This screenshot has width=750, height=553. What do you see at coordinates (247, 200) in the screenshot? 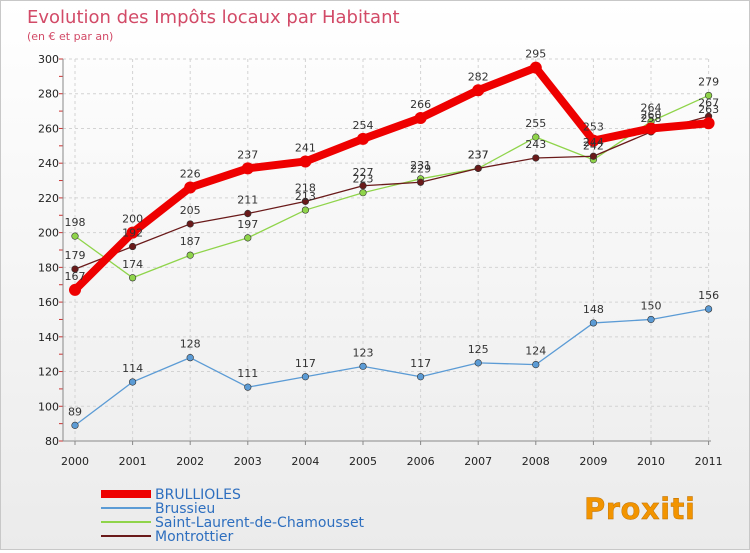
I see `data-label-montrottier: 211` at bounding box center [247, 200].